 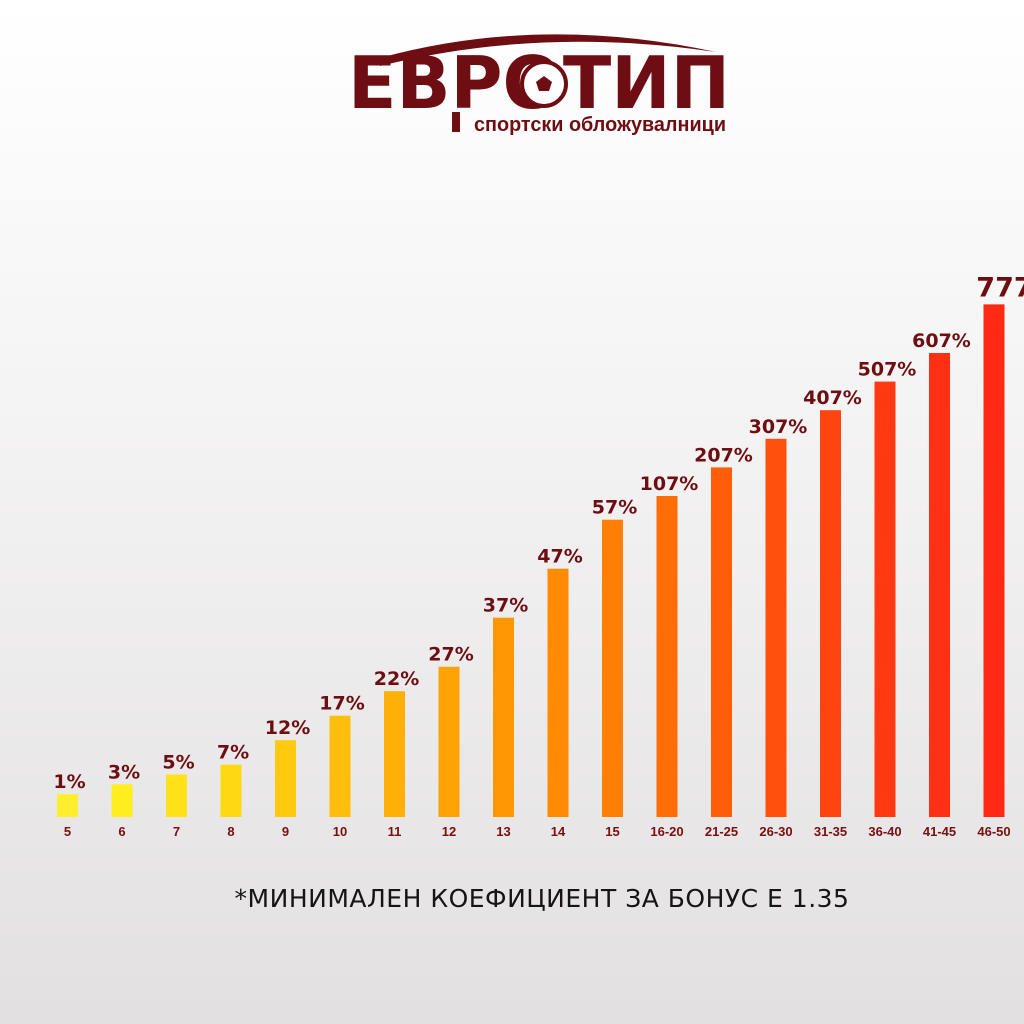 What do you see at coordinates (941, 341) in the screenshot?
I see `data-label-41-45: 607%` at bounding box center [941, 341].